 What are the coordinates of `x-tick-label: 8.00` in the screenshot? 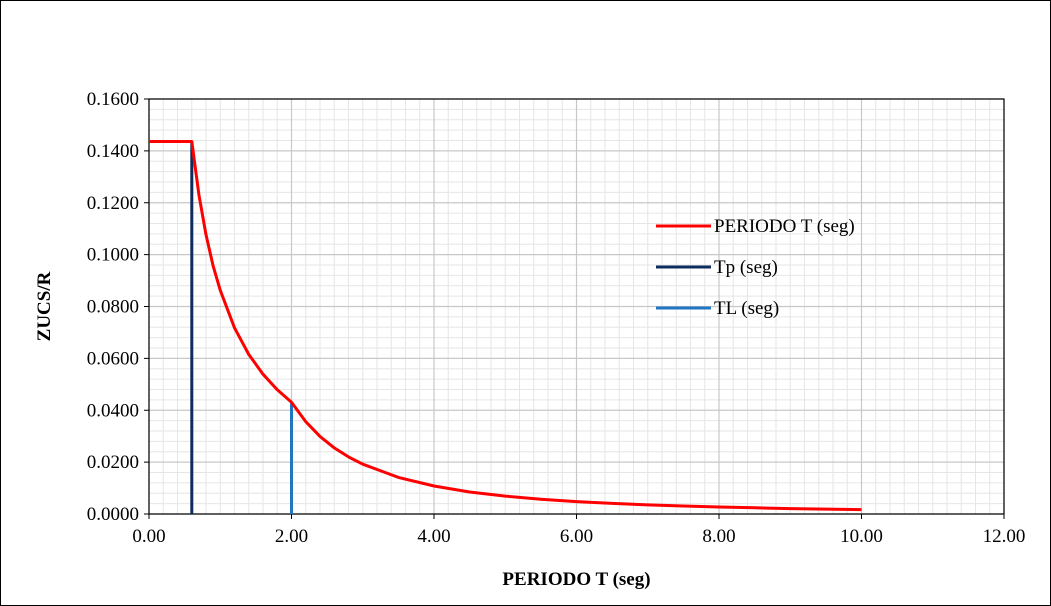 It's located at (718, 536).